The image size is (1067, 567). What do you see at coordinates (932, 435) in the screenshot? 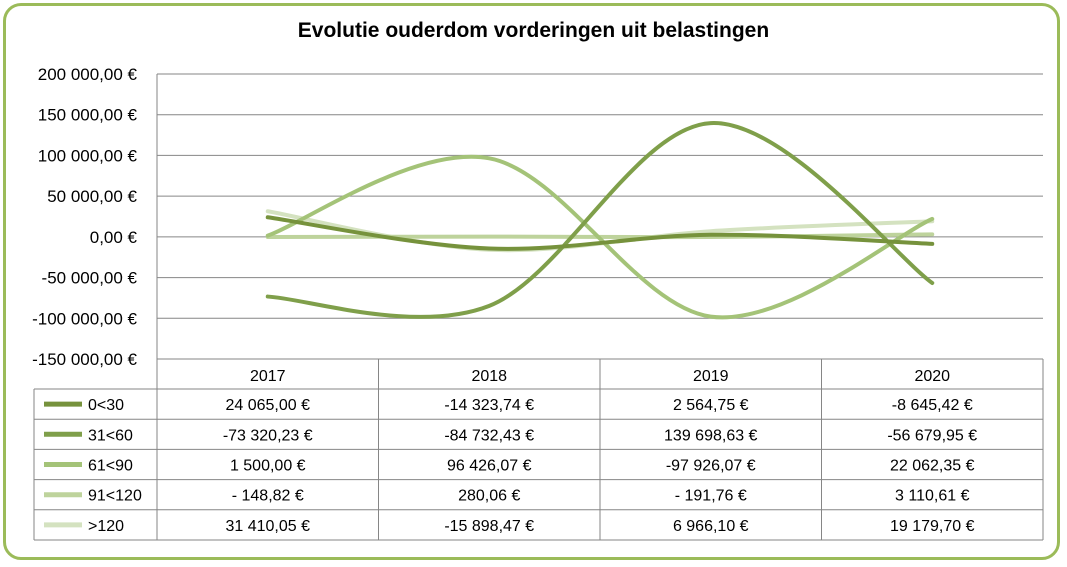
I see `data-label: -56 679,95 €` at bounding box center [932, 435].